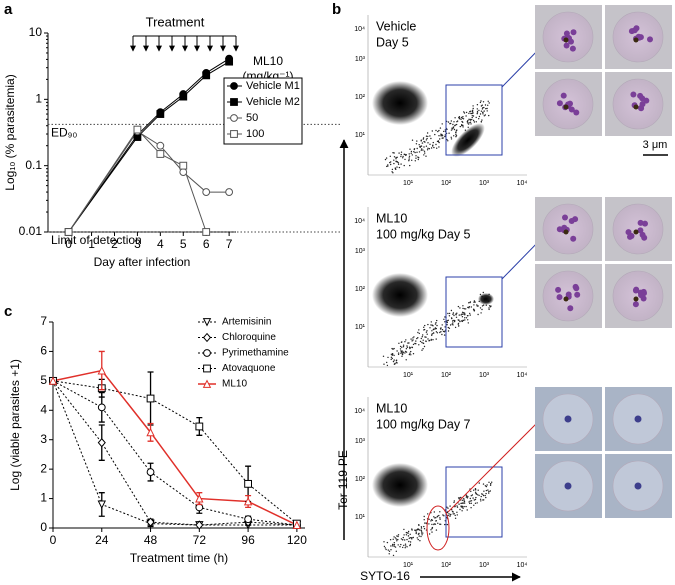 This screenshot has width=675, height=585. I want to click on series-line, so click(137, 180).